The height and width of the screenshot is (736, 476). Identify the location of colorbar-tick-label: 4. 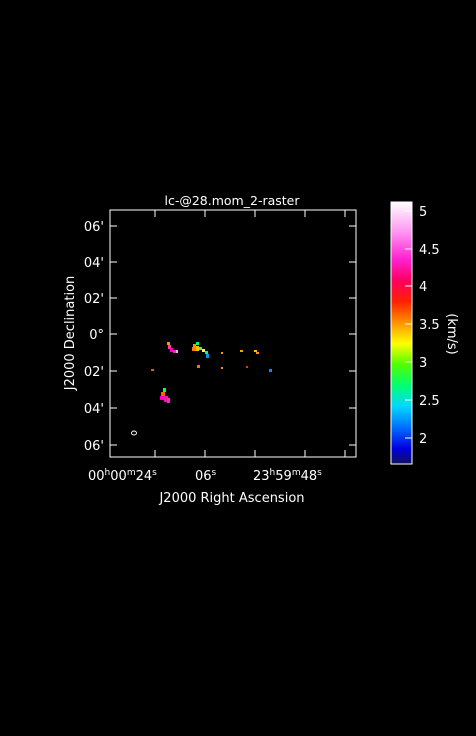
(423, 287).